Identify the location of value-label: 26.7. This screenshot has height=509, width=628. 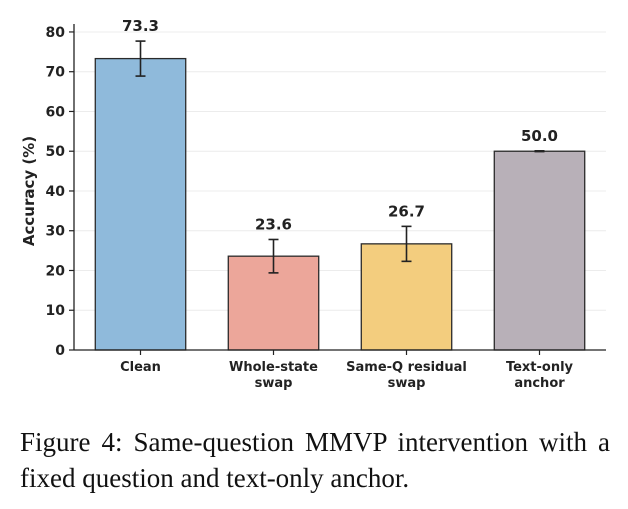
(406, 211).